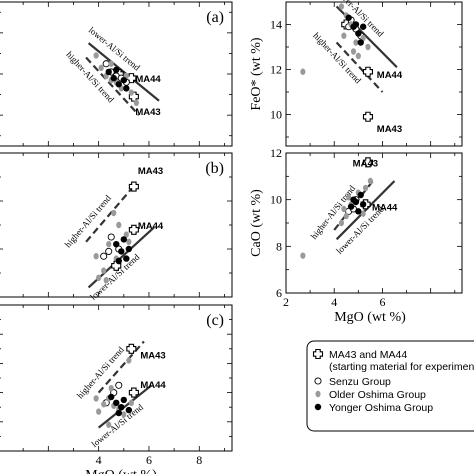  Describe the element at coordinates (215, 17) in the screenshot. I see `panel-label: (a)` at that location.